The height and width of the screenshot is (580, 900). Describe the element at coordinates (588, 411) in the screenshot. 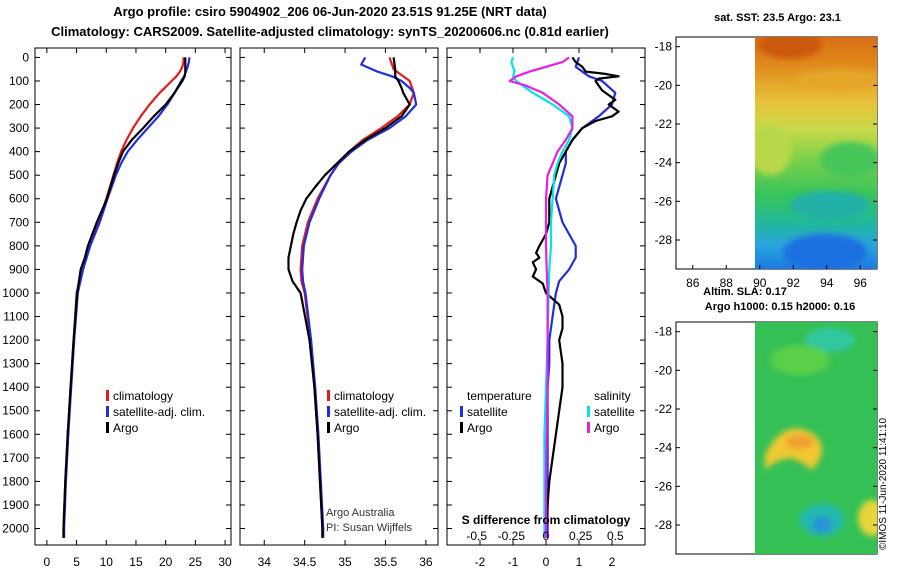

I see `legend-swatch-sal-satellite` at that location.